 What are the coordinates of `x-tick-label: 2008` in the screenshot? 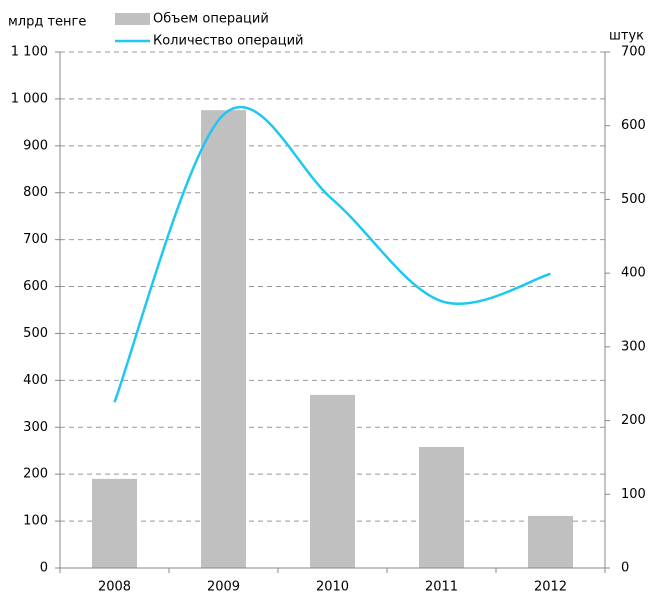 It's located at (114, 586).